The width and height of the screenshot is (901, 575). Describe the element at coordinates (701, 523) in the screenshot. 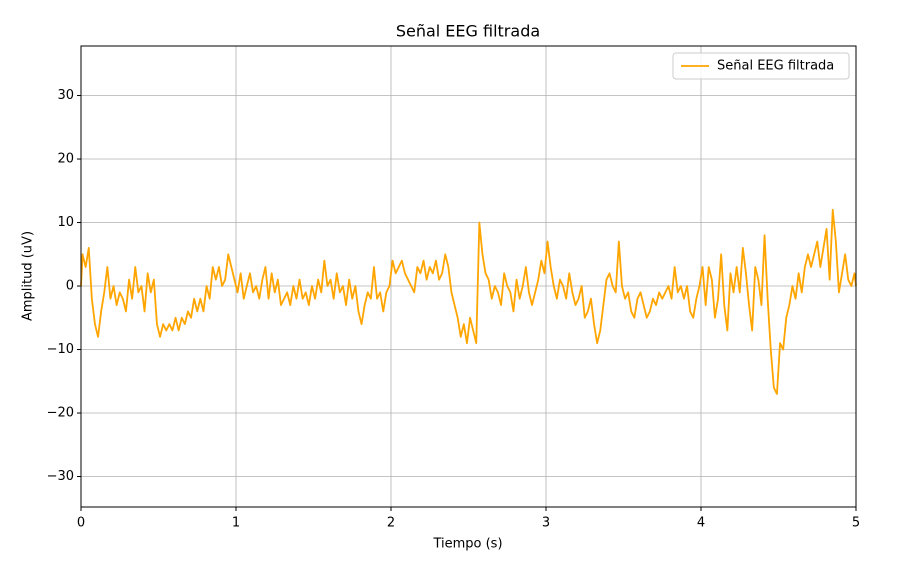

I see `x-tick-label: 4` at that location.